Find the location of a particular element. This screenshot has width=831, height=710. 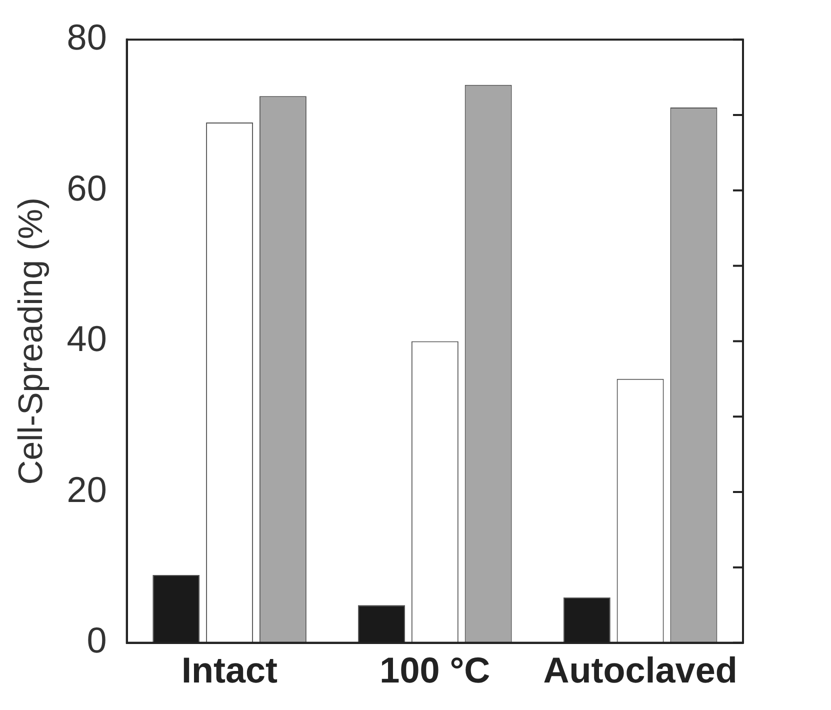

y-tick-label: 60 is located at coordinates (86, 187).